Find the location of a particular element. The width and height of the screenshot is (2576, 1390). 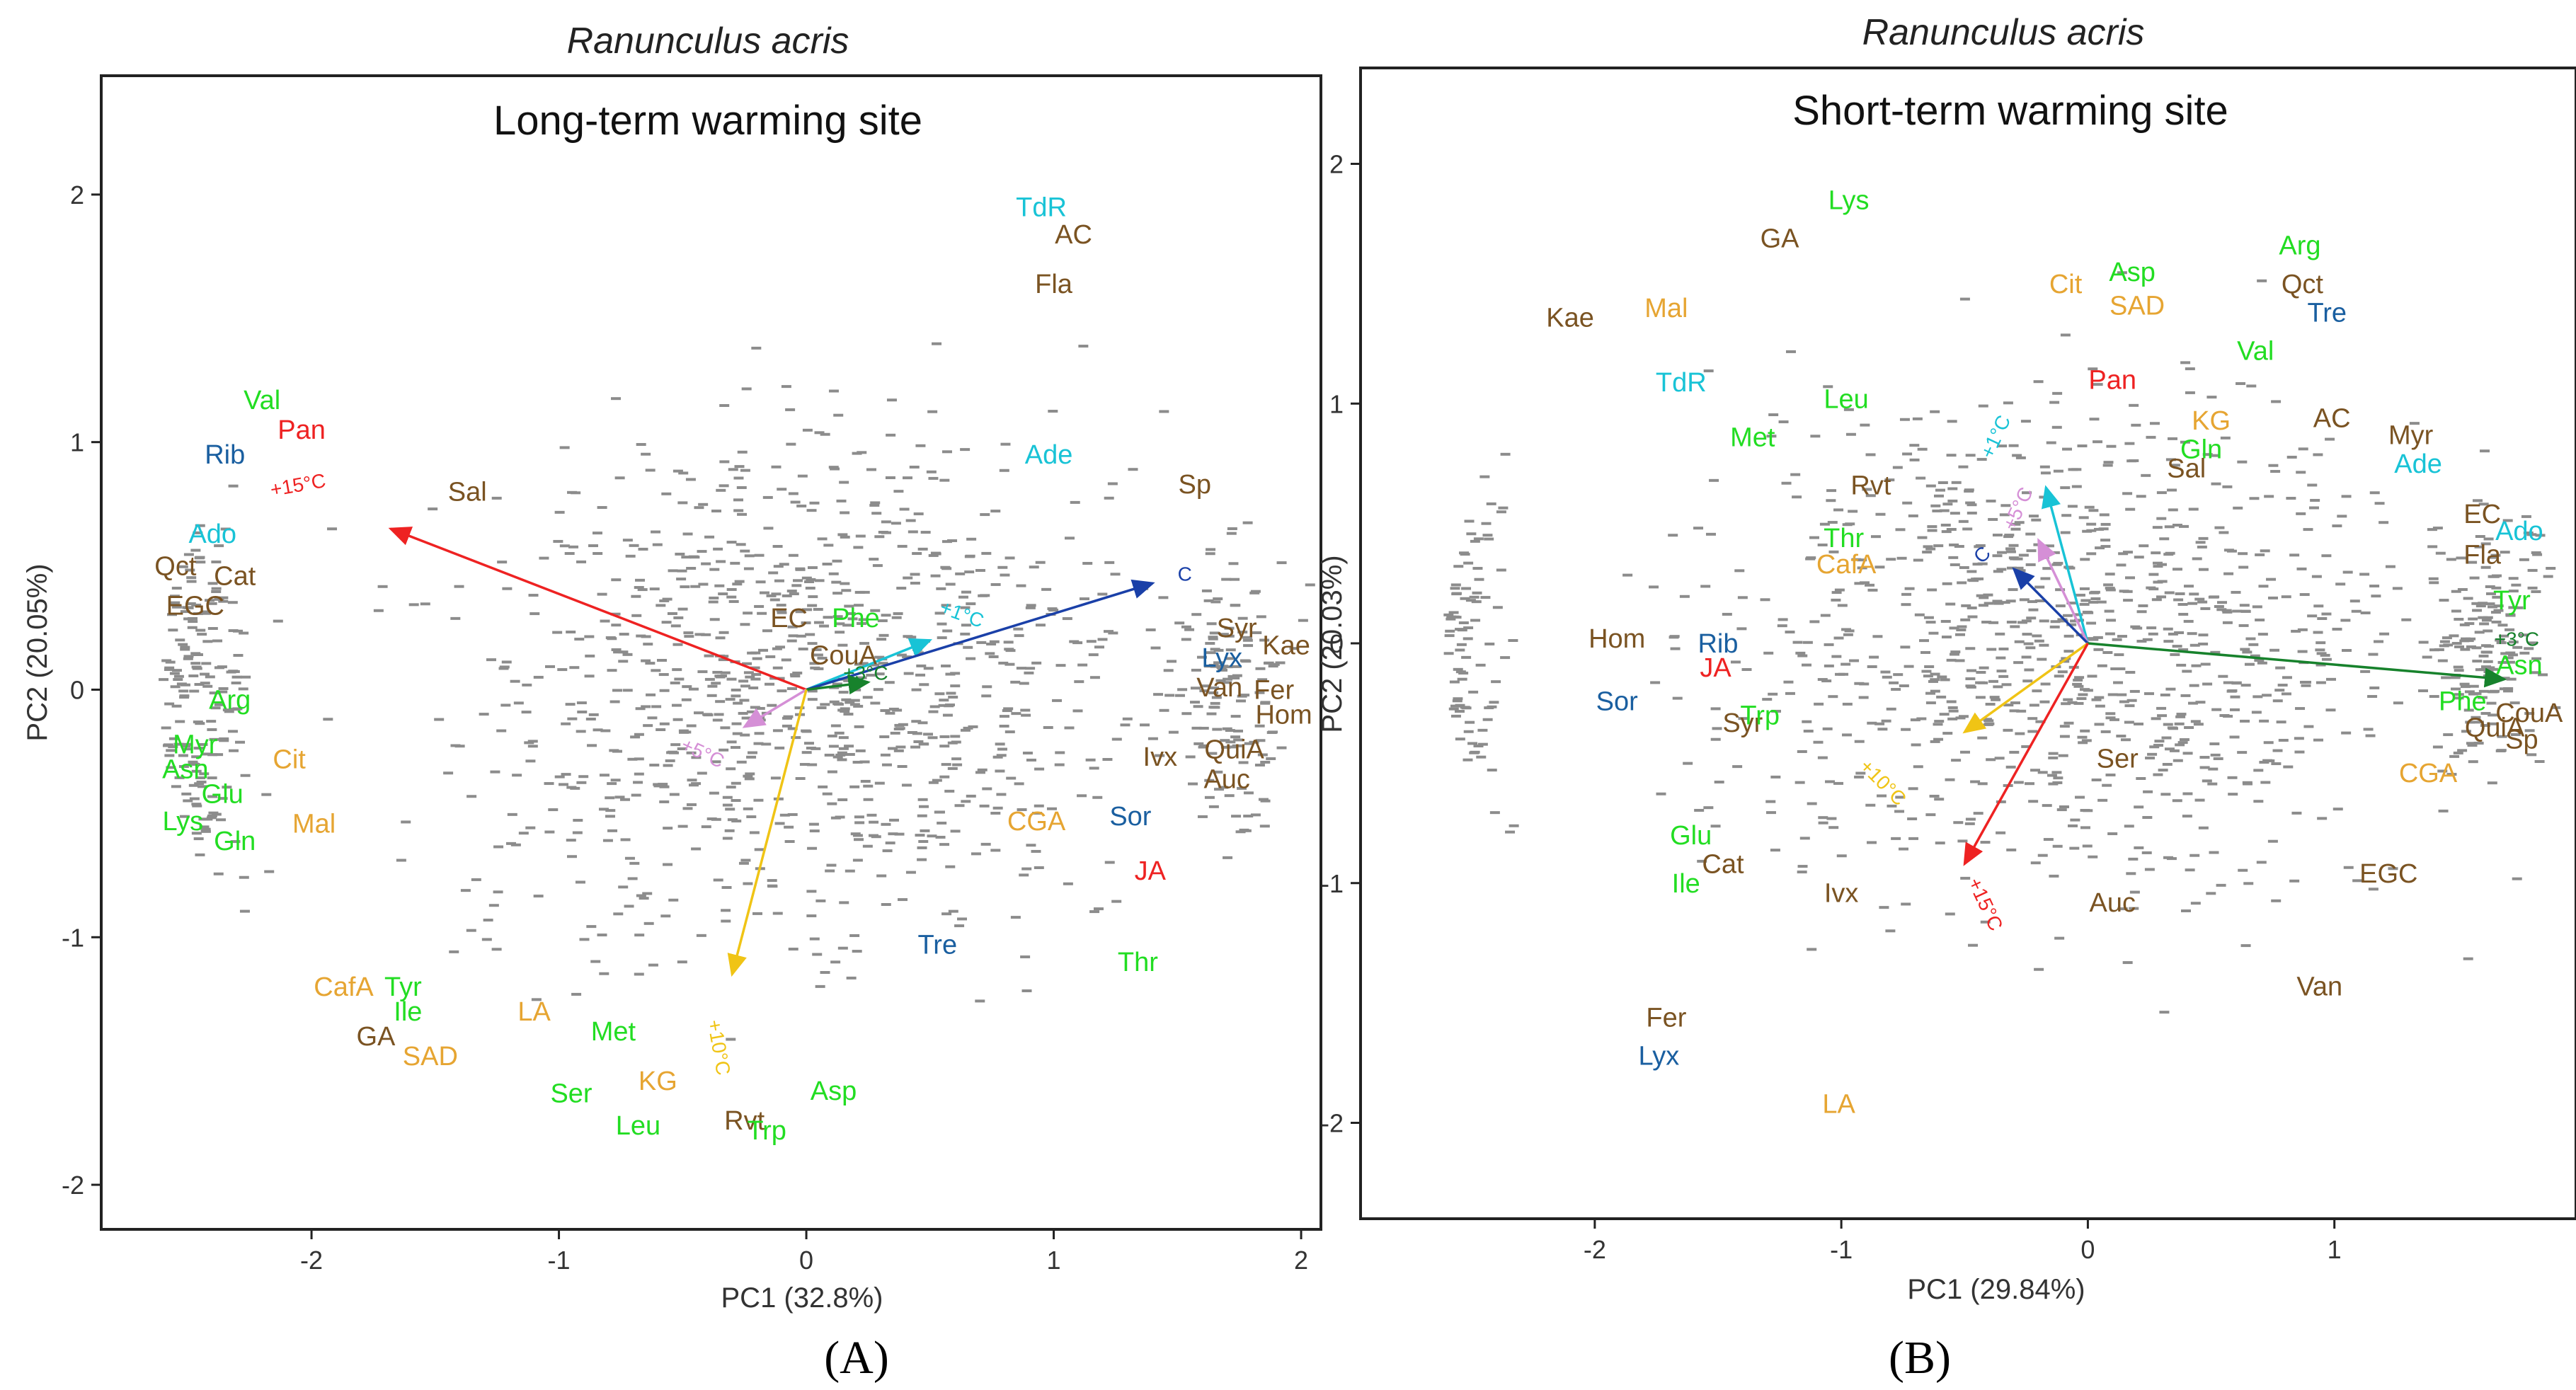

variable-label-sp: Sp is located at coordinates (1195, 485).